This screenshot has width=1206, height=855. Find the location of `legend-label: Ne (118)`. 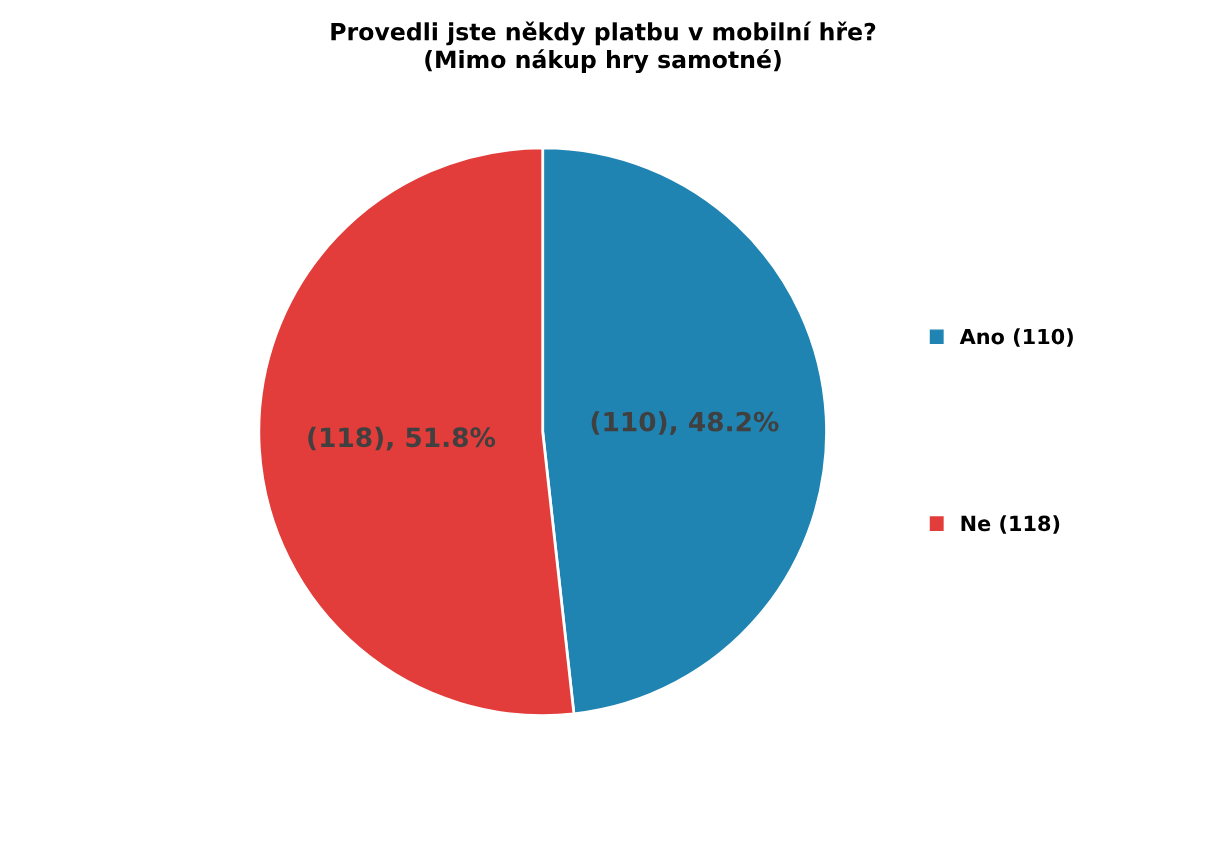

legend-label: Ne (118) is located at coordinates (1010, 524).